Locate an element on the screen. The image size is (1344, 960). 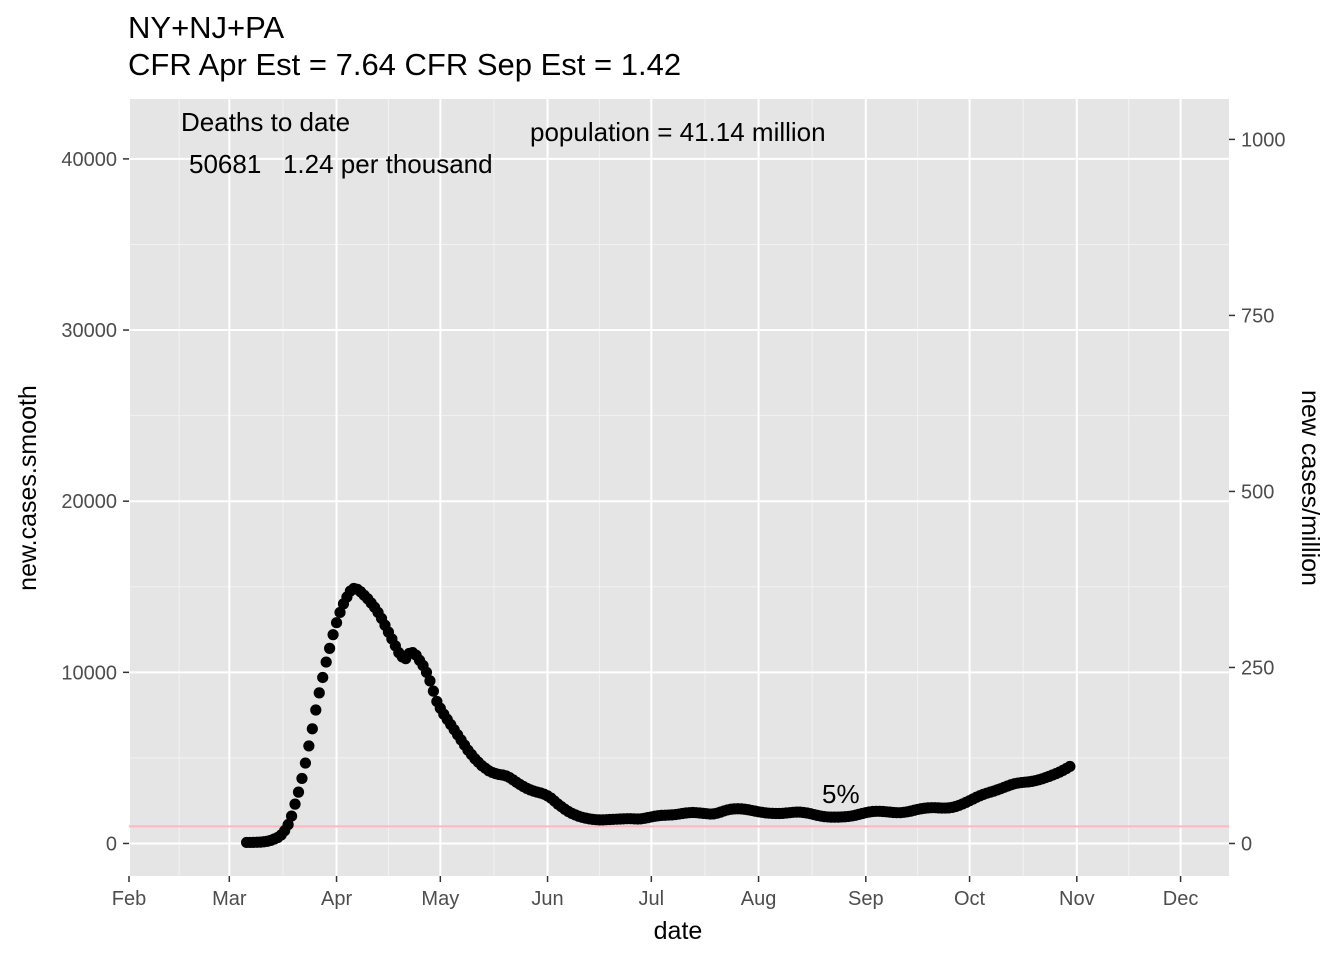
y2-tick-label: 500 is located at coordinates (1257, 492).